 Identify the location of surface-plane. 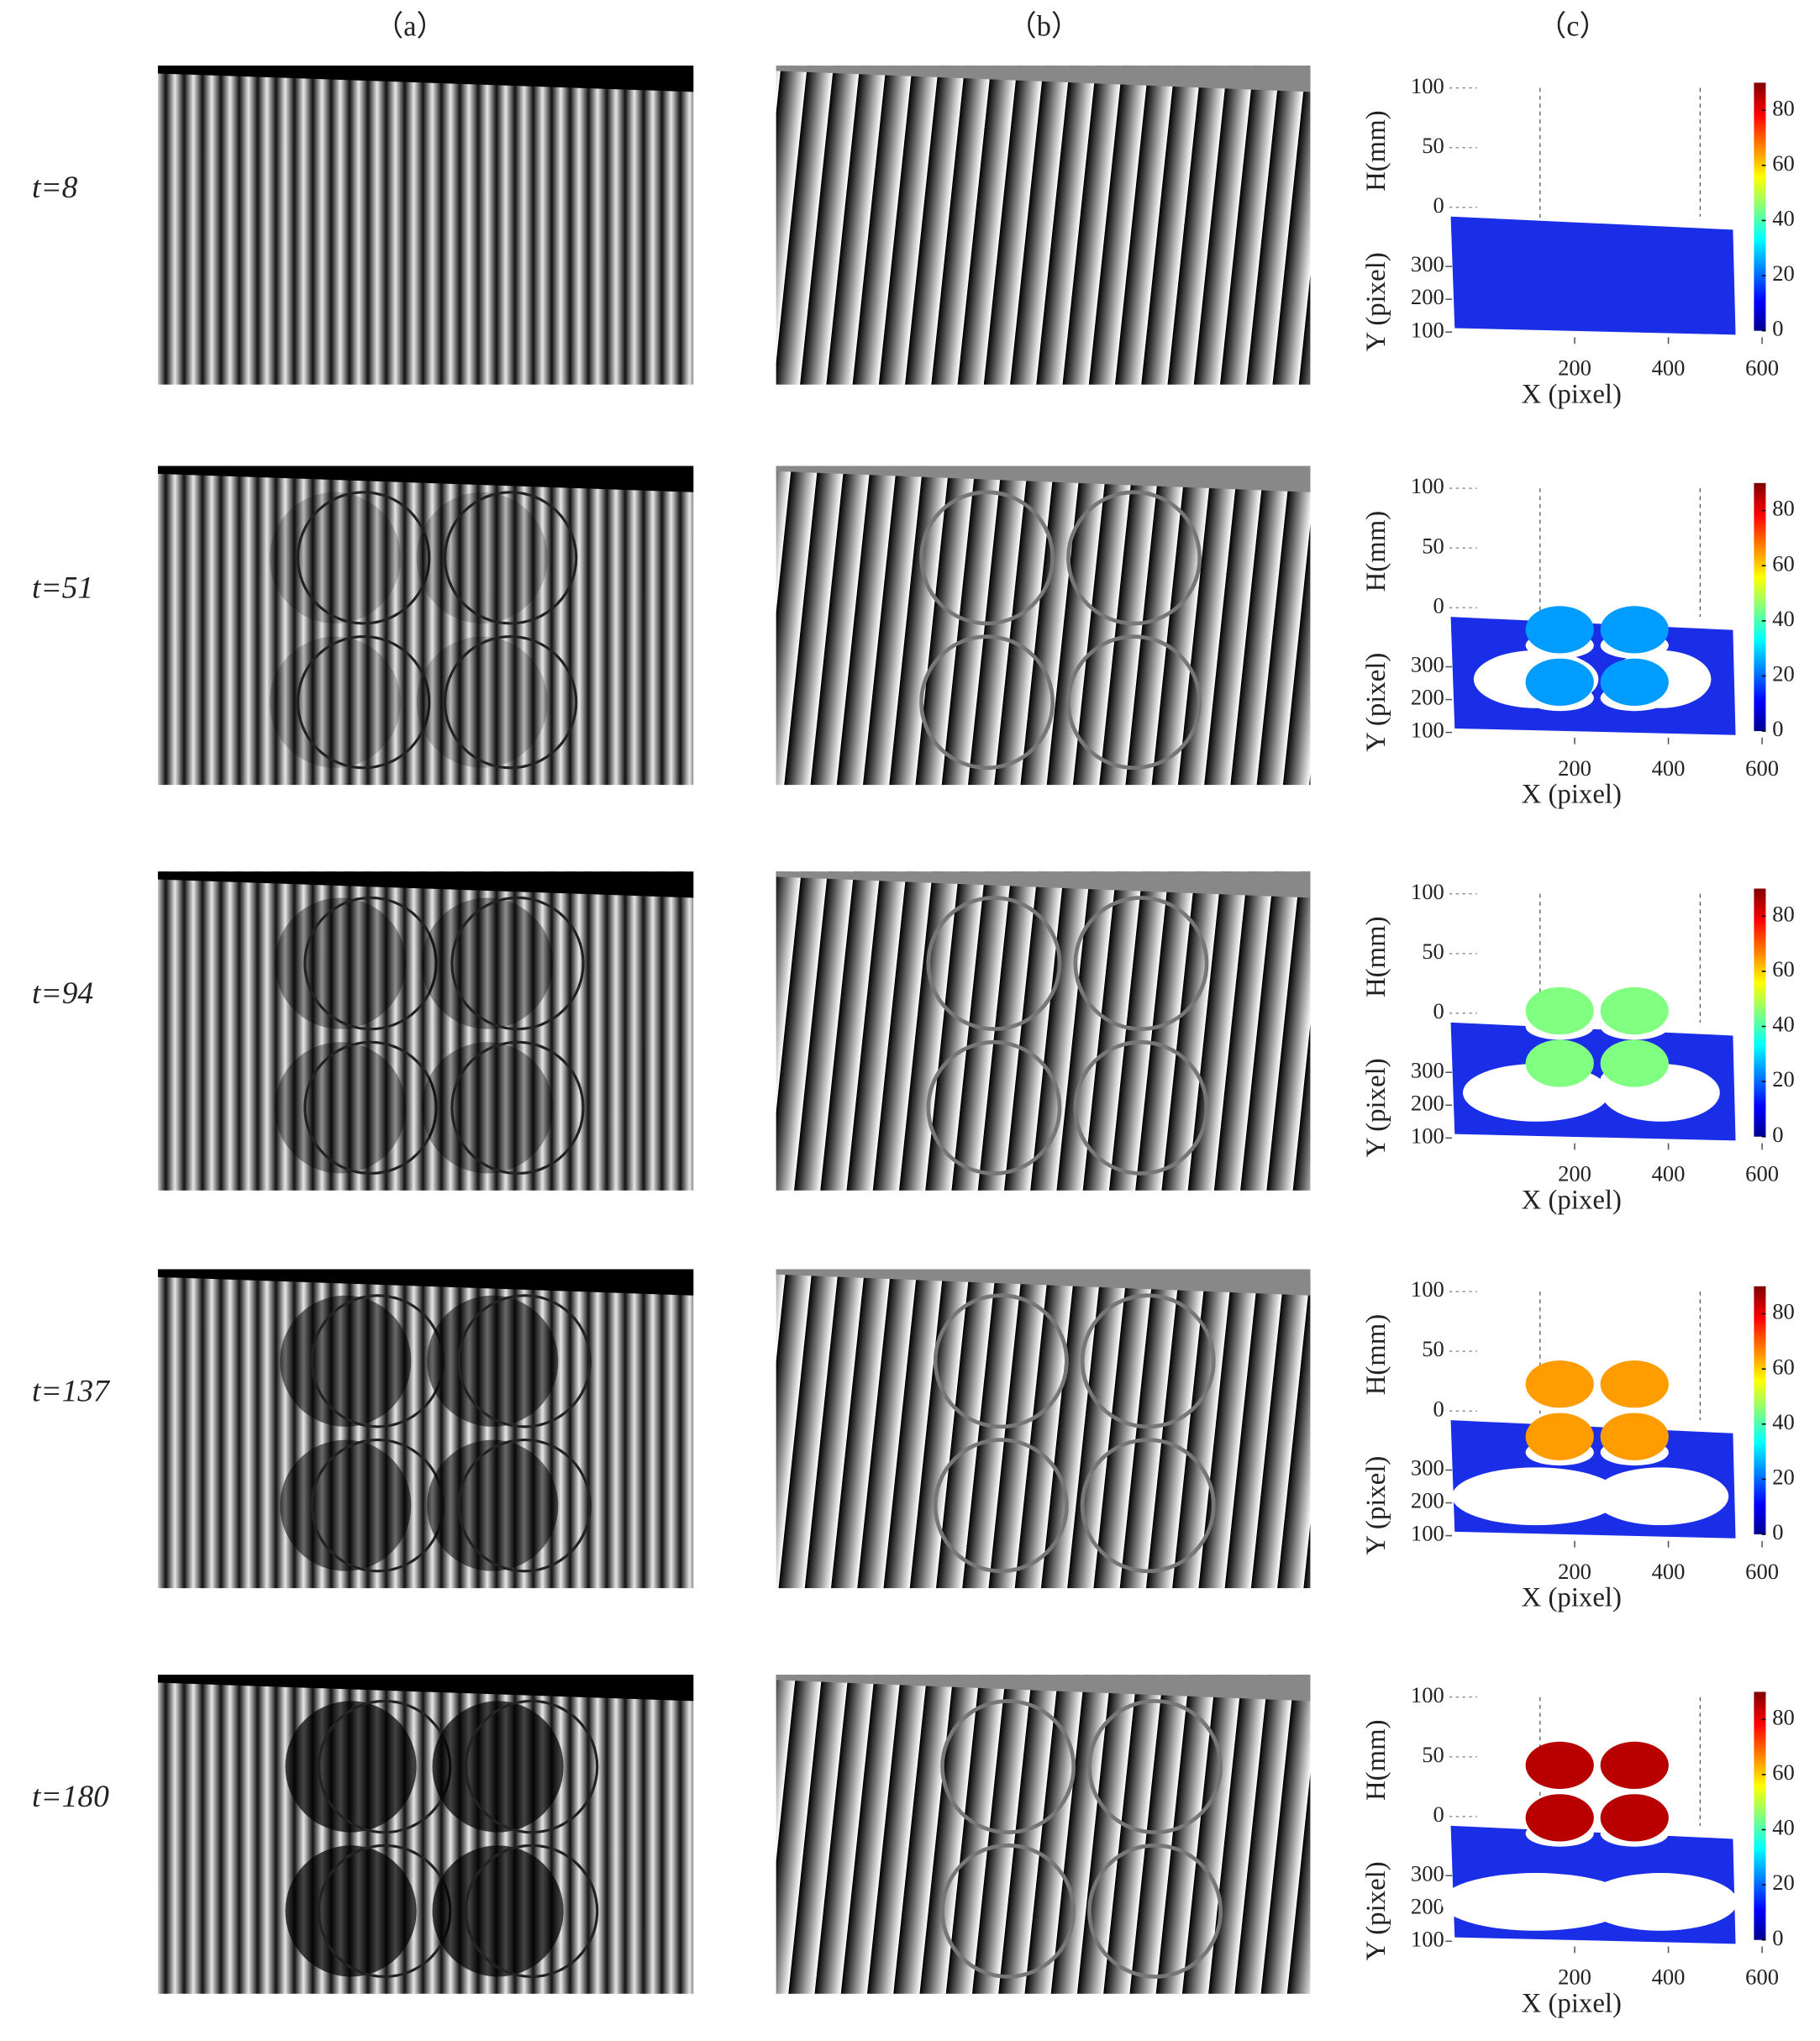
(1593, 275).